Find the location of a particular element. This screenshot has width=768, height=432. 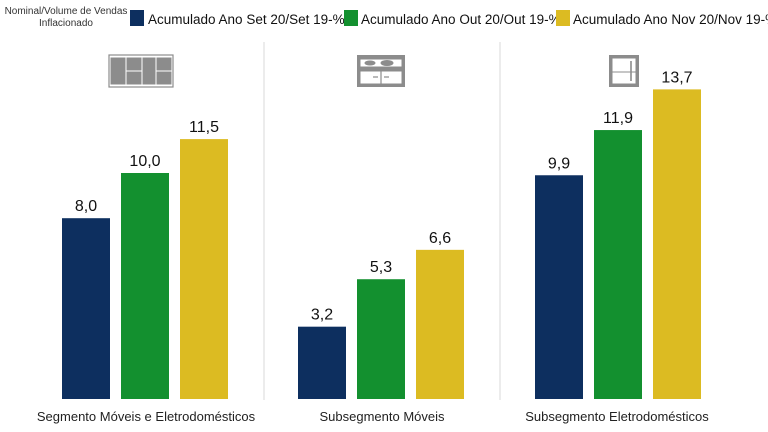

data-label: 8,0 is located at coordinates (86, 206).